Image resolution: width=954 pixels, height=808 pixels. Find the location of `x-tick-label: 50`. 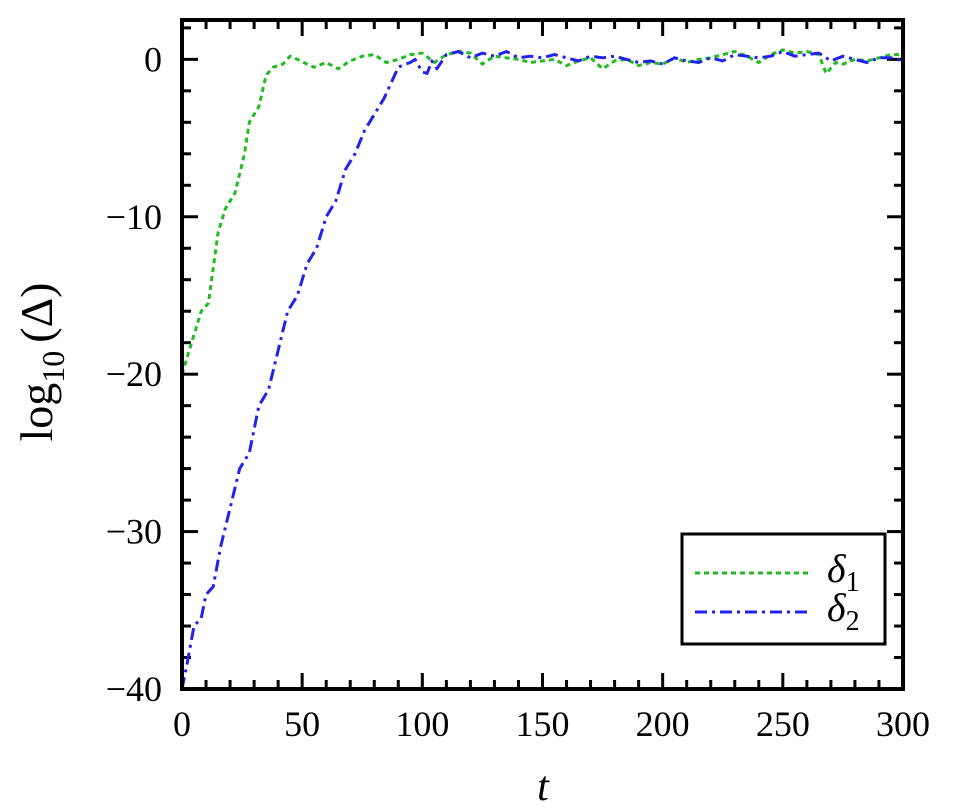

x-tick-label: 50 is located at coordinates (302, 724).